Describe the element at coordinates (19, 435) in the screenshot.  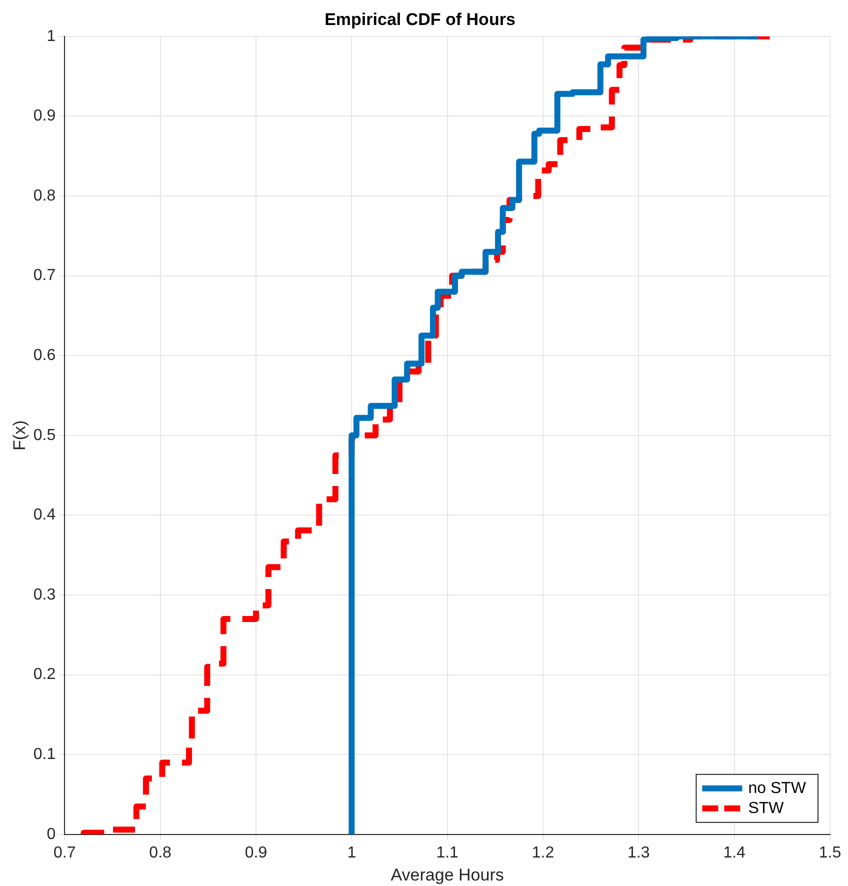
I see `y-axis-title: F(x)` at that location.